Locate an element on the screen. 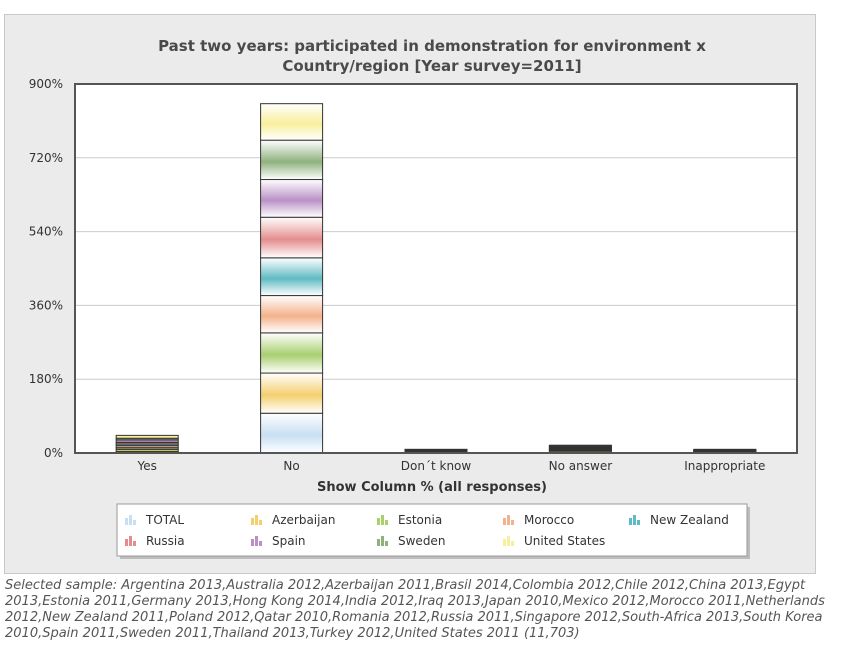 The height and width of the screenshot is (645, 851). x-tick-label: No is located at coordinates (291, 466).